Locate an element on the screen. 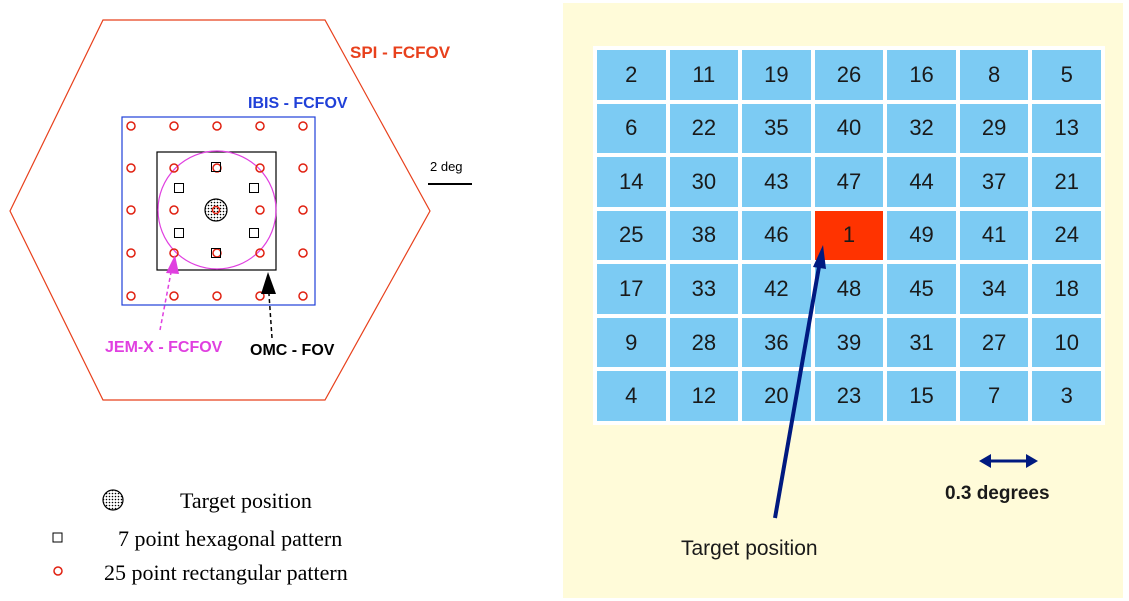 Image resolution: width=1129 pixels, height=601 pixels. jemx-label: JEM-X - FCFOV is located at coordinates (164, 347).